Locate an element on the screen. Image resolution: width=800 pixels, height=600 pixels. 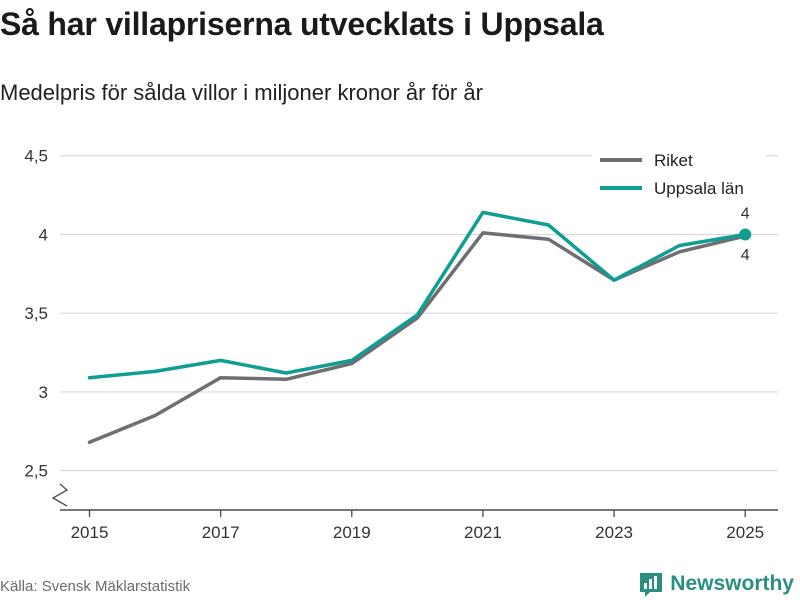
y-tick-label: 3 is located at coordinates (43, 392).